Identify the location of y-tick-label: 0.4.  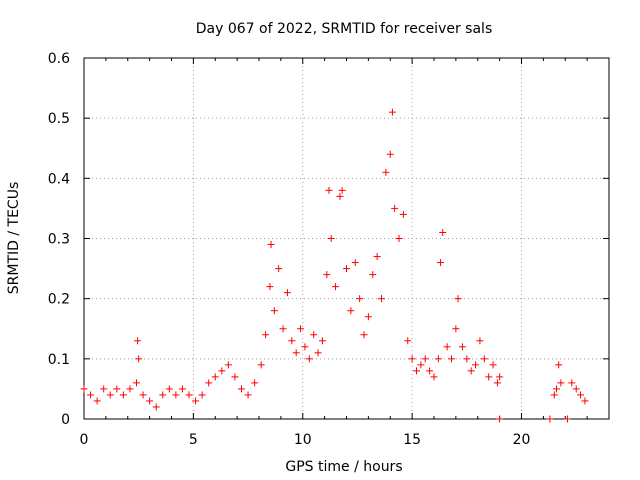
(59, 179).